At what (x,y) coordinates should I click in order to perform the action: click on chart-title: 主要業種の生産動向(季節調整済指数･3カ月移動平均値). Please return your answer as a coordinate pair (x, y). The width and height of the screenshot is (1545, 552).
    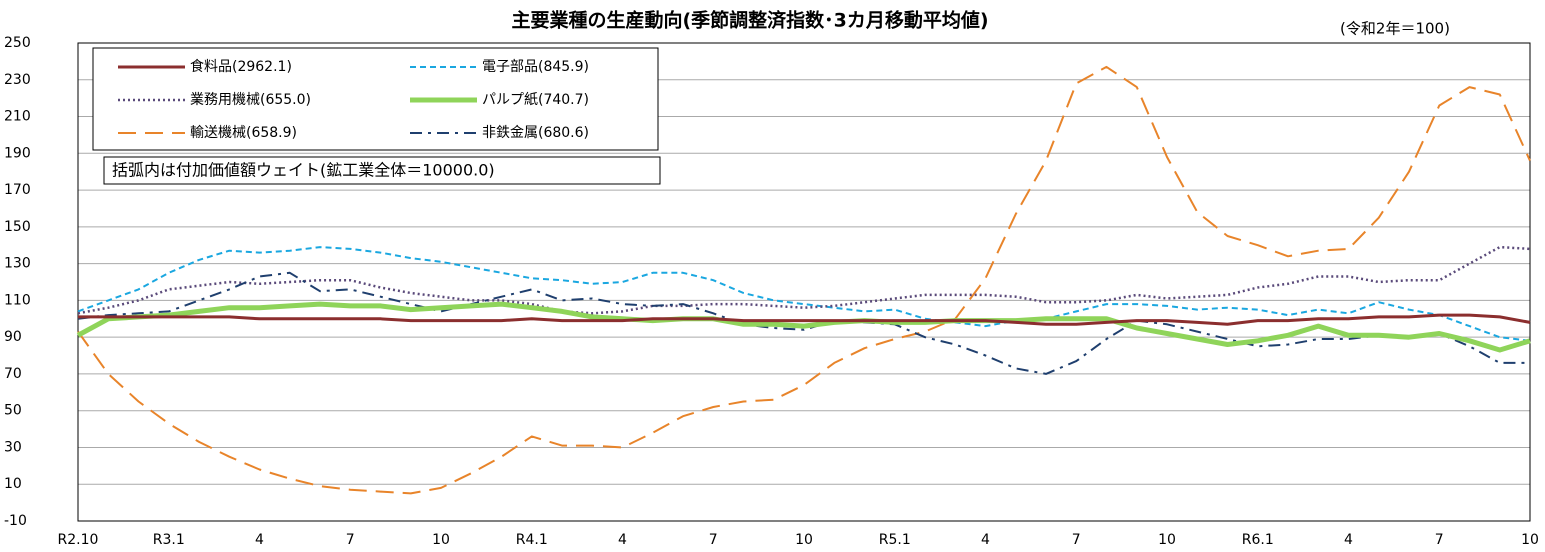
    Looking at the image, I should click on (749, 20).